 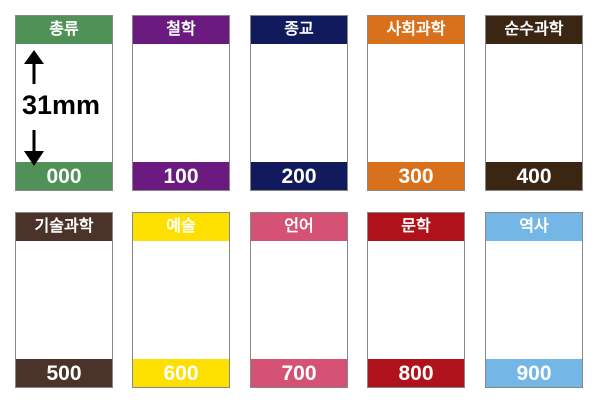 I want to click on label-title: 종교, so click(x=299, y=30).